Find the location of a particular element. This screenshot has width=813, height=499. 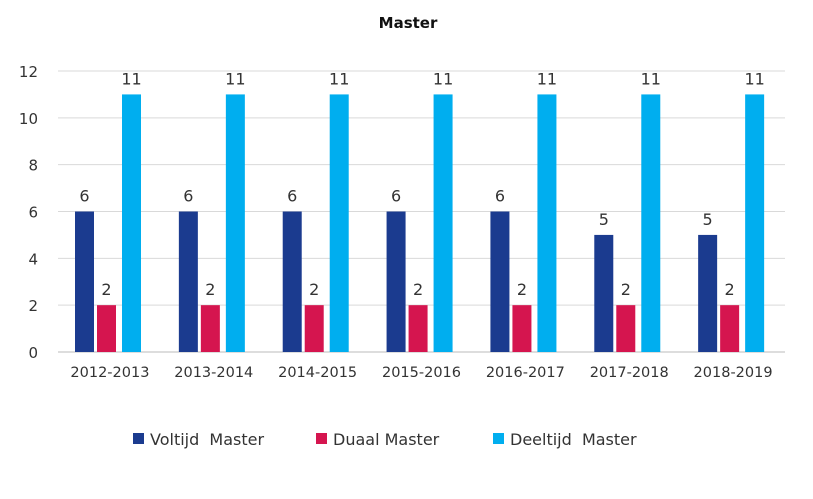

y-tick-label: 12 is located at coordinates (28, 72).